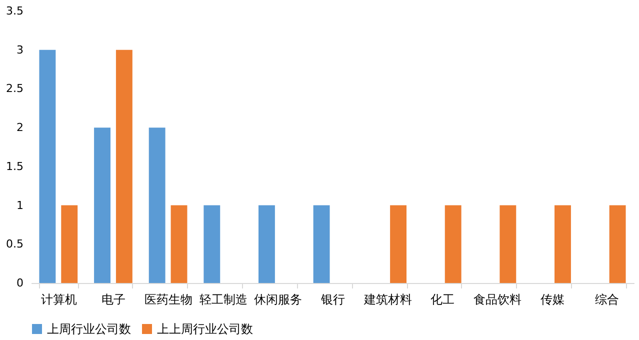 This screenshot has height=340, width=639. I want to click on y-tick-label: 0, so click(20, 283).